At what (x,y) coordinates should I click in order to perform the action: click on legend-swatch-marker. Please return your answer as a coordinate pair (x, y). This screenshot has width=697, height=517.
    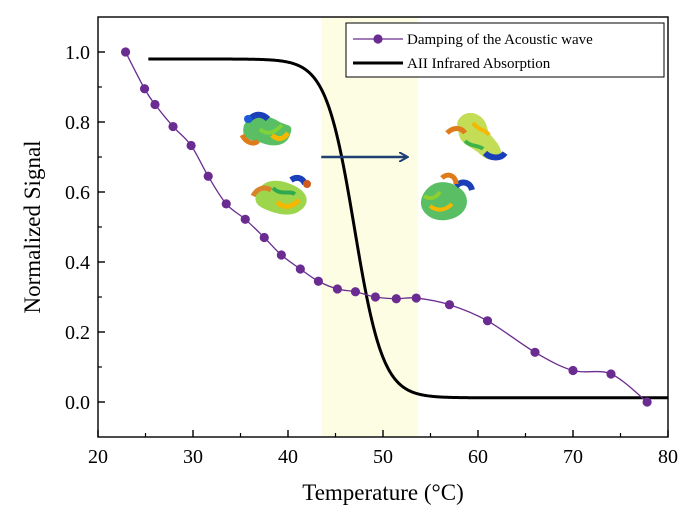
    Looking at the image, I should click on (378, 39).